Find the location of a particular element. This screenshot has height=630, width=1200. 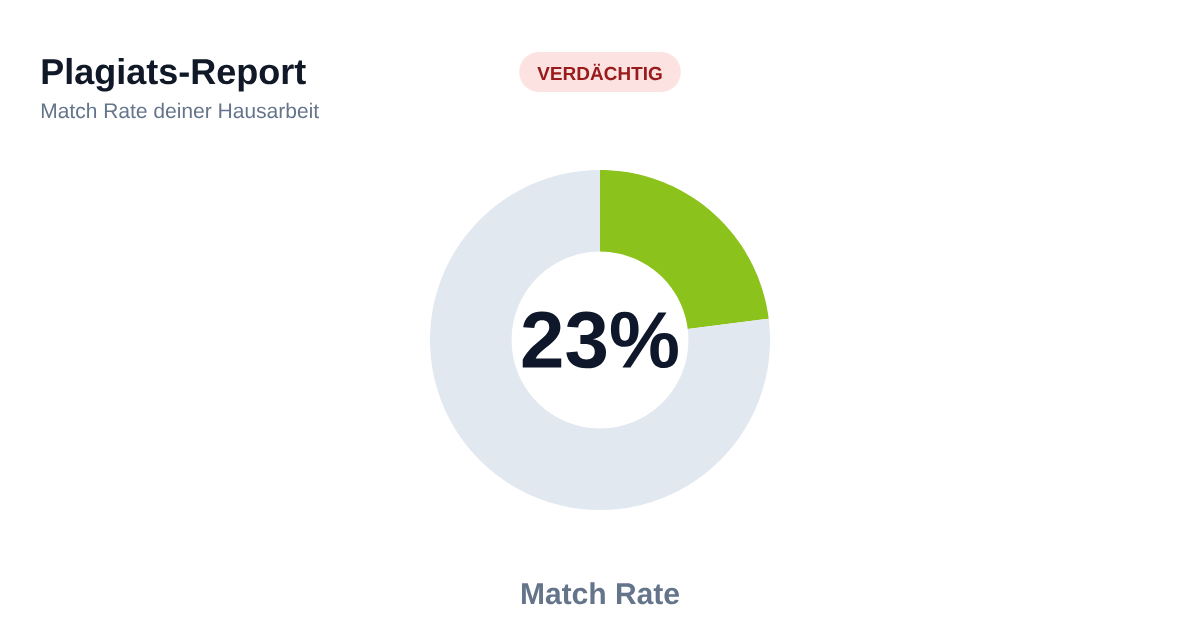

text: Match Rate deiner Hausarbeit is located at coordinates (180, 110).